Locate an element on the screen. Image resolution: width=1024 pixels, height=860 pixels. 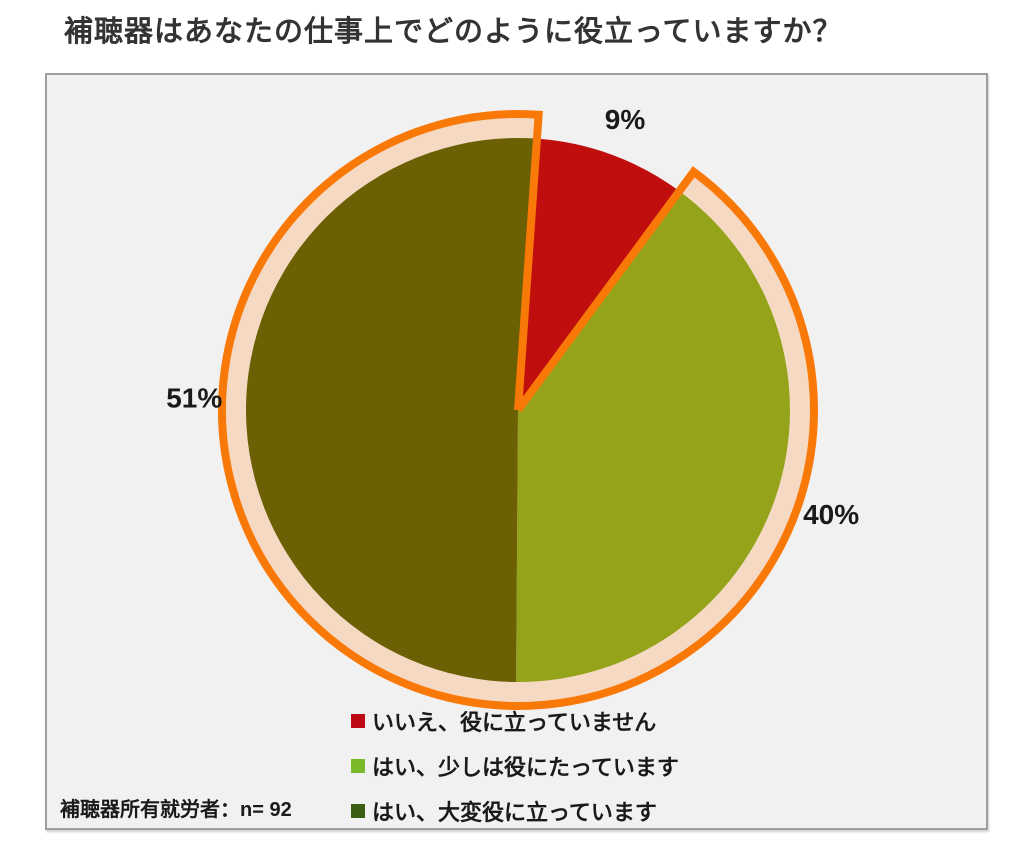
legend-label: はい、少しは役にたっています is located at coordinates (525, 767).